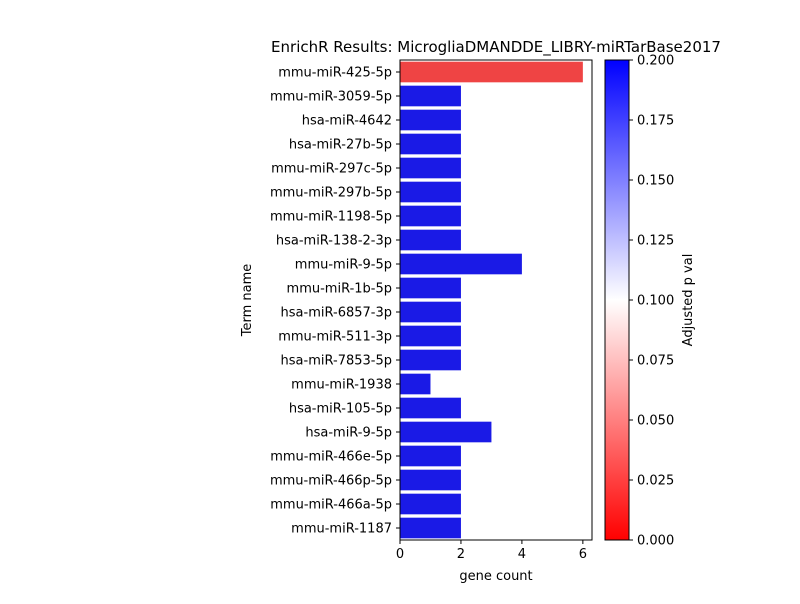 The image size is (800, 604). I want to click on y-tick-label: mmu-miR-466p-5p, so click(331, 481).